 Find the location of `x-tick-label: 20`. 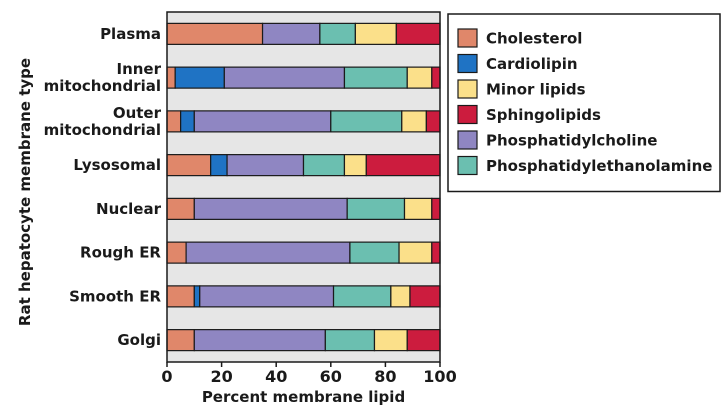

x-tick-label: 20 is located at coordinates (221, 376).